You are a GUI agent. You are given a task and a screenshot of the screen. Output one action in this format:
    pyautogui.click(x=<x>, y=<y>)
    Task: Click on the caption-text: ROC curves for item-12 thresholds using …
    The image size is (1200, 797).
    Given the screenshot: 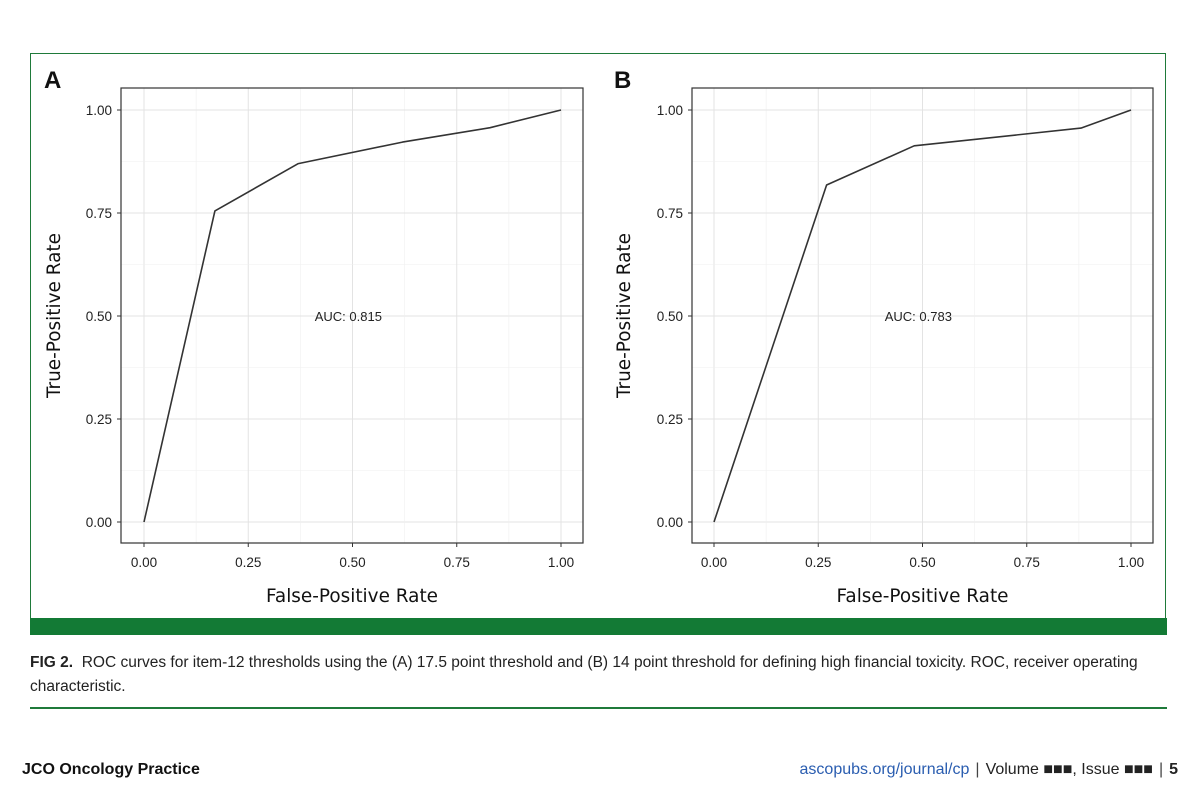 What is the action you would take?
    pyautogui.click(x=584, y=674)
    